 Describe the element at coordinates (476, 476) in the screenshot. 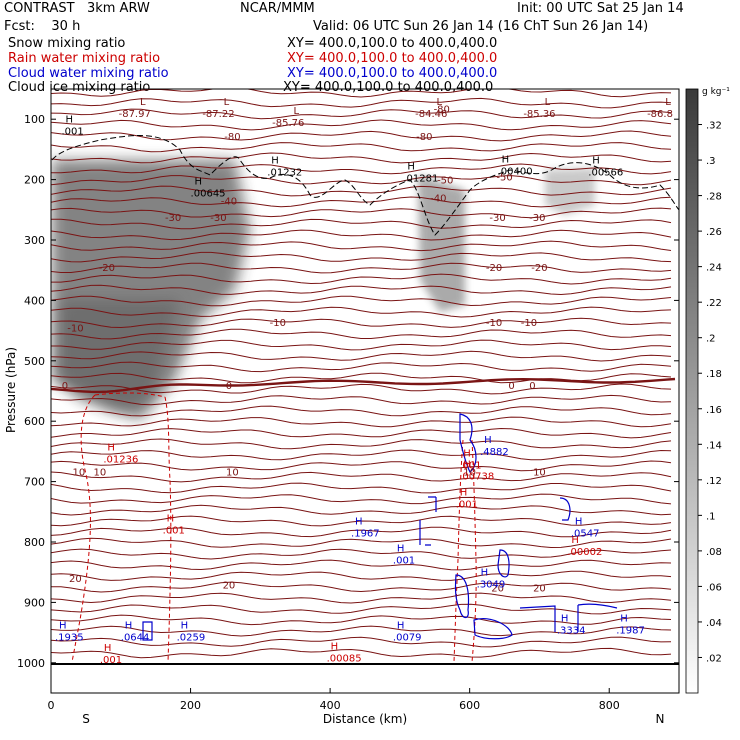

I see `rain-high-value: .00738` at that location.